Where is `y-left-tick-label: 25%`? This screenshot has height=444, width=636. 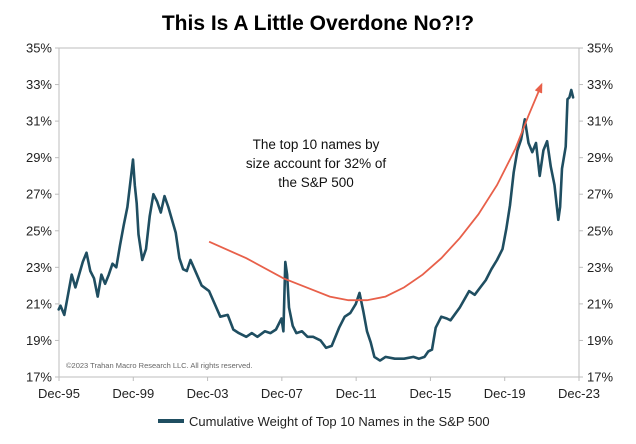 y-left-tick-label: 25% is located at coordinates (39, 230).